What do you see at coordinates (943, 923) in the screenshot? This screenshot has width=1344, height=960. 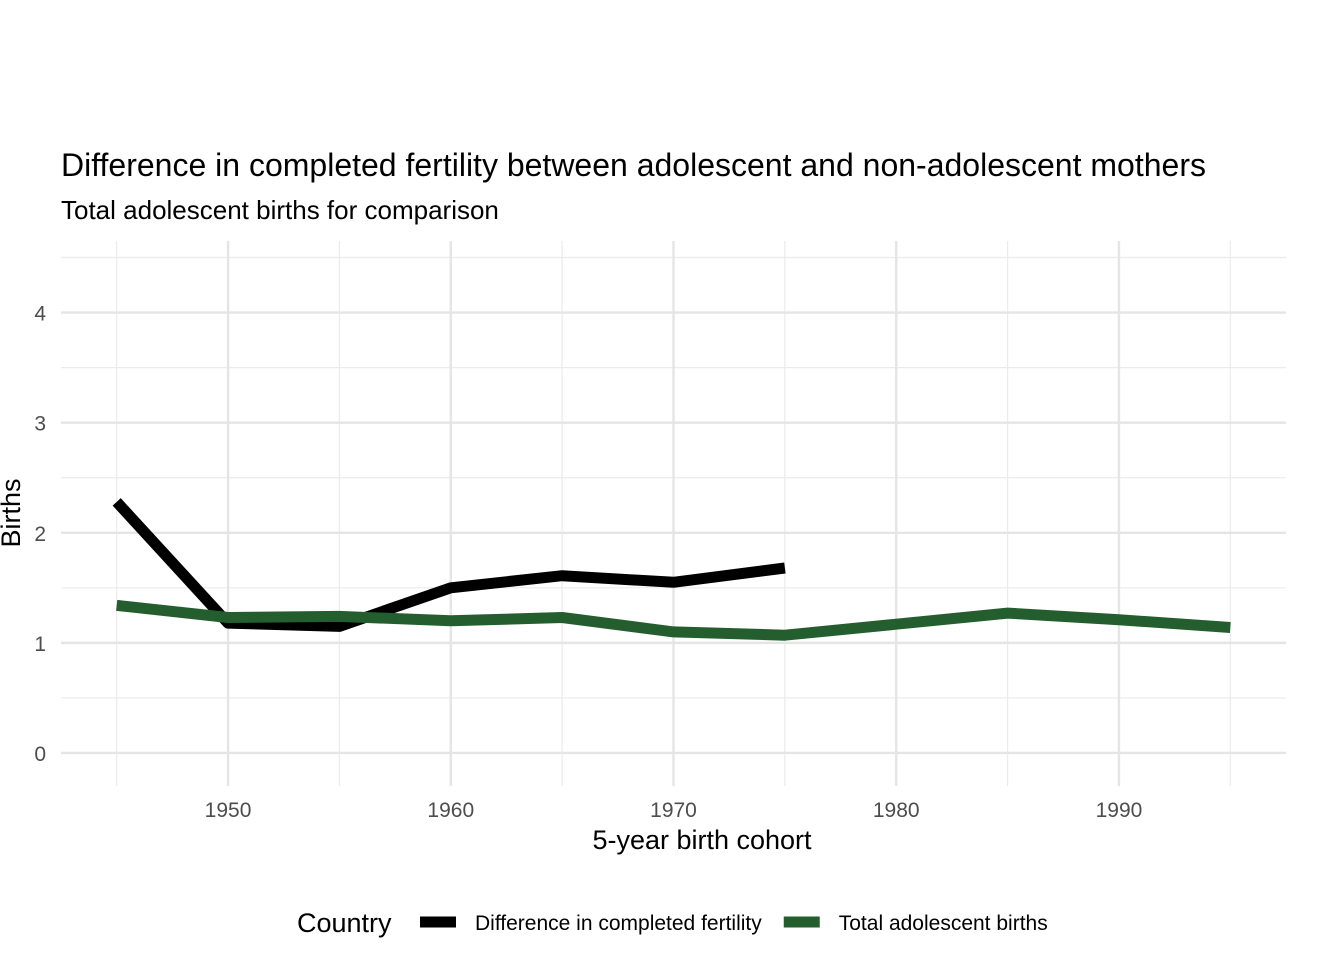 I see `legend-label-2: Total adolescent births` at bounding box center [943, 923].